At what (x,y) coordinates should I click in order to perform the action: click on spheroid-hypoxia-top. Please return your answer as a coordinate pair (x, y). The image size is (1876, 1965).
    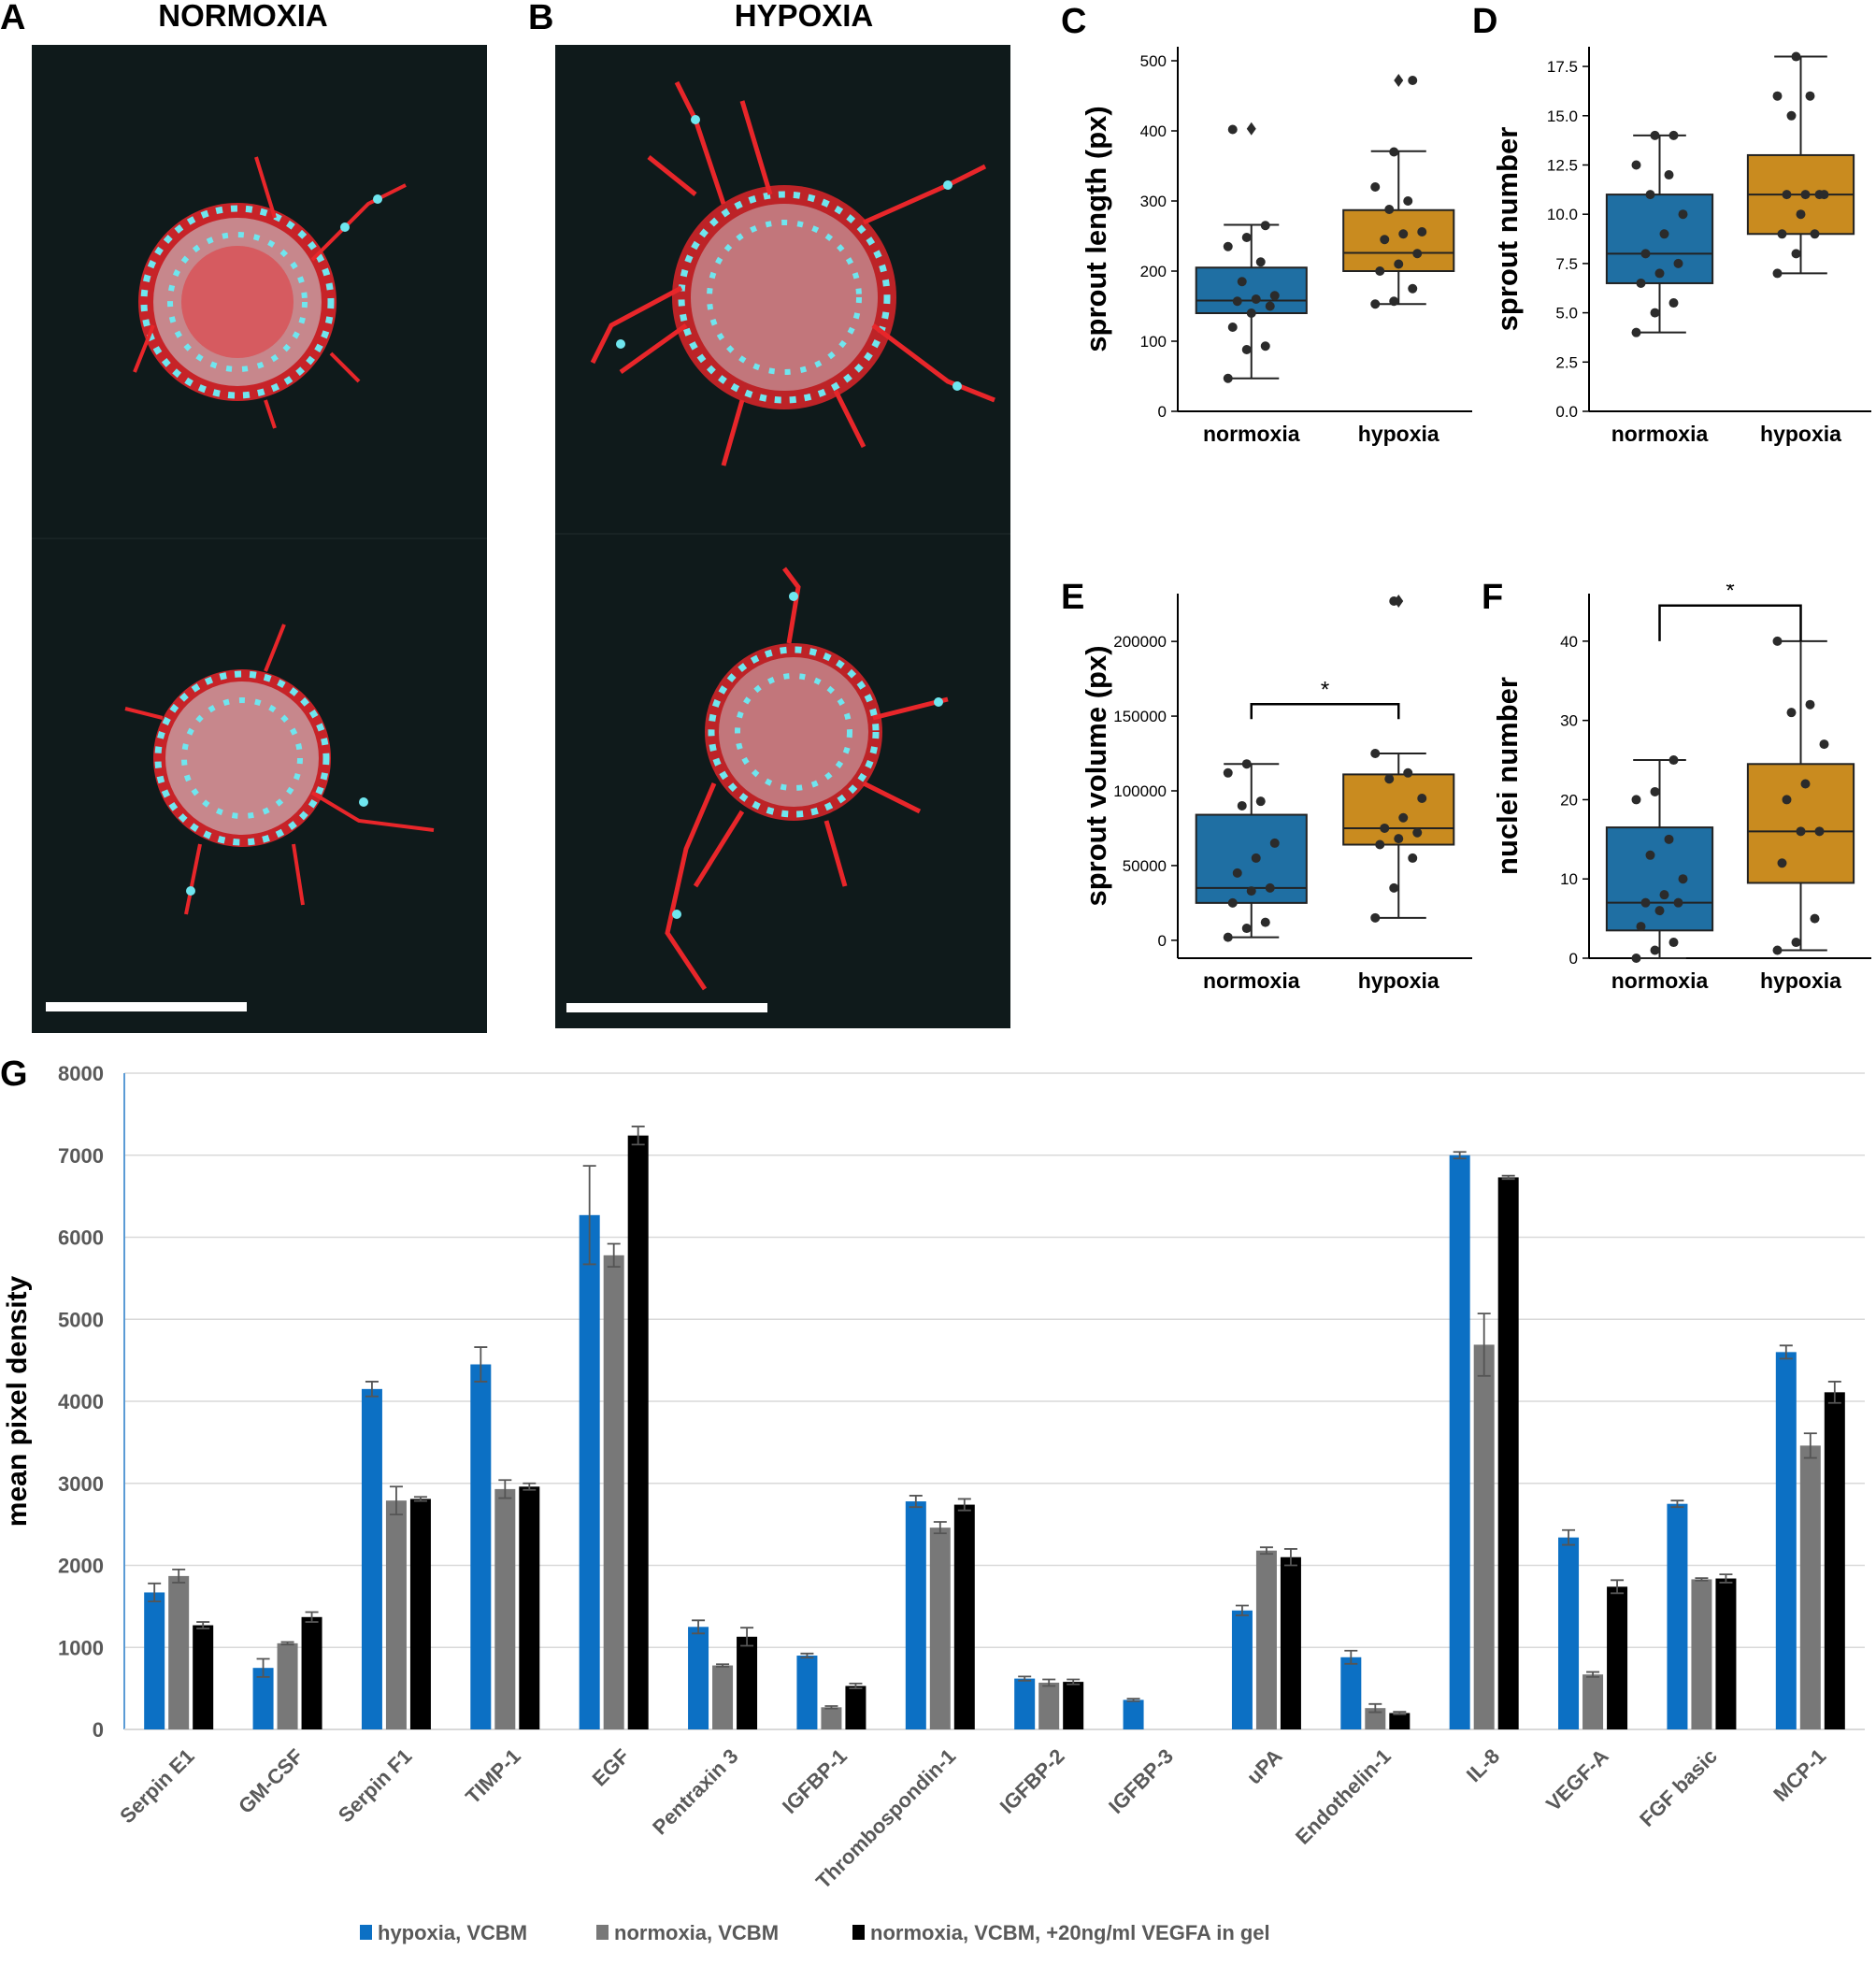
    Looking at the image, I should click on (793, 273).